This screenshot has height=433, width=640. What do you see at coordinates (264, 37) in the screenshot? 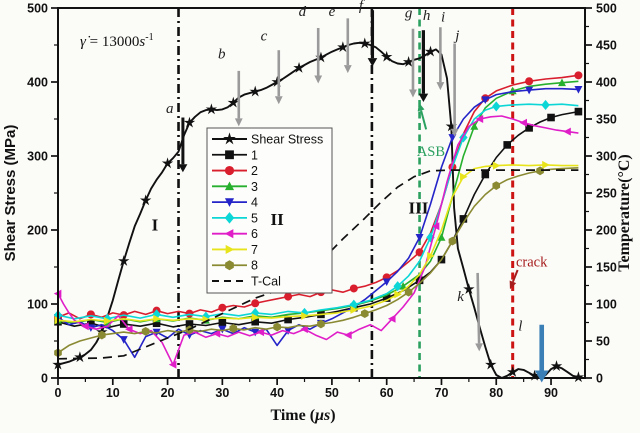
I see `annotation-c: c` at bounding box center [264, 37].